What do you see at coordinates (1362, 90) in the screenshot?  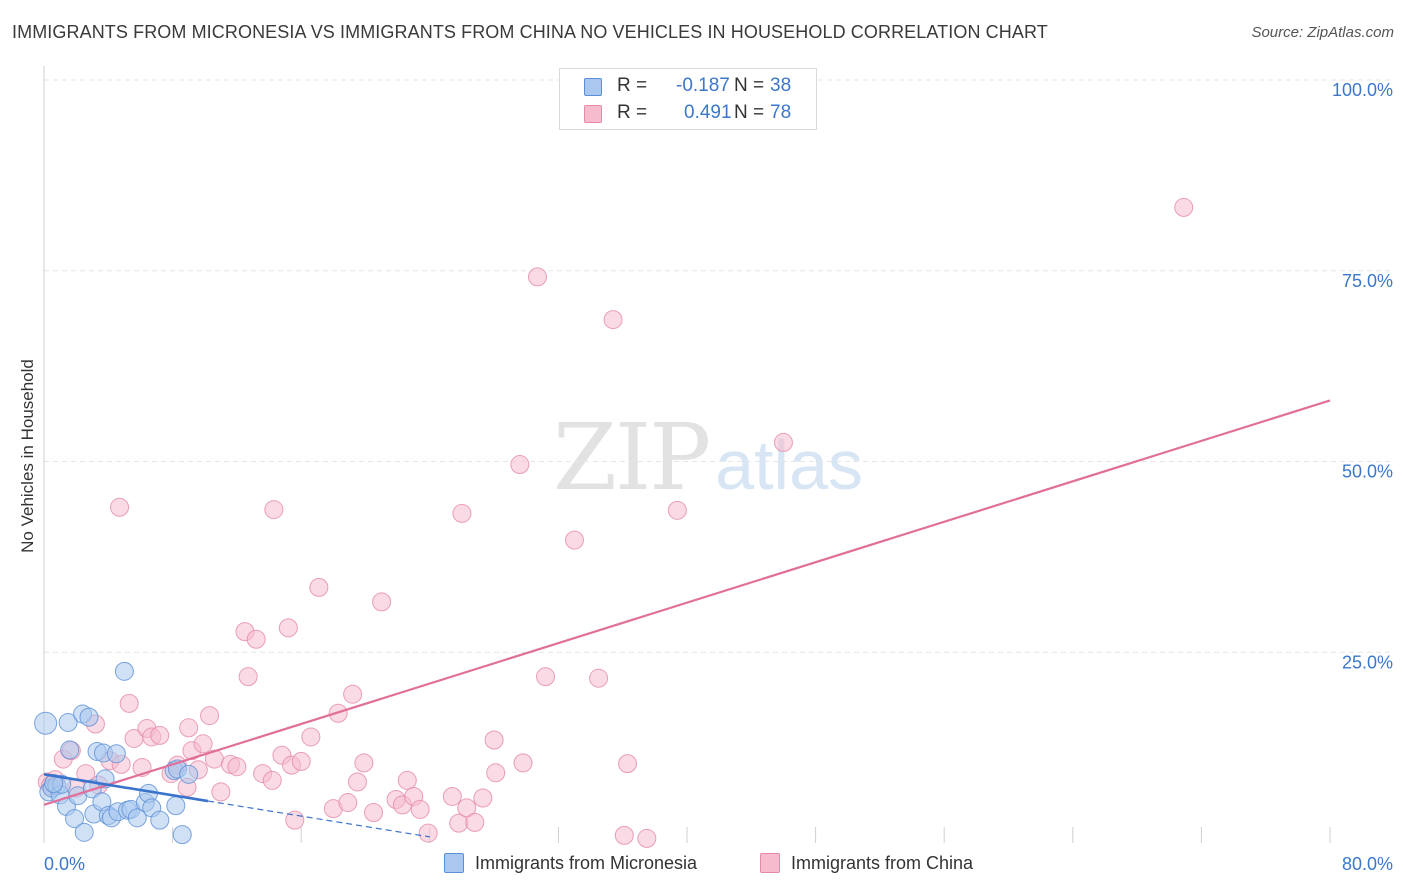 I see `y-tick-label: 100.0%` at bounding box center [1362, 90].